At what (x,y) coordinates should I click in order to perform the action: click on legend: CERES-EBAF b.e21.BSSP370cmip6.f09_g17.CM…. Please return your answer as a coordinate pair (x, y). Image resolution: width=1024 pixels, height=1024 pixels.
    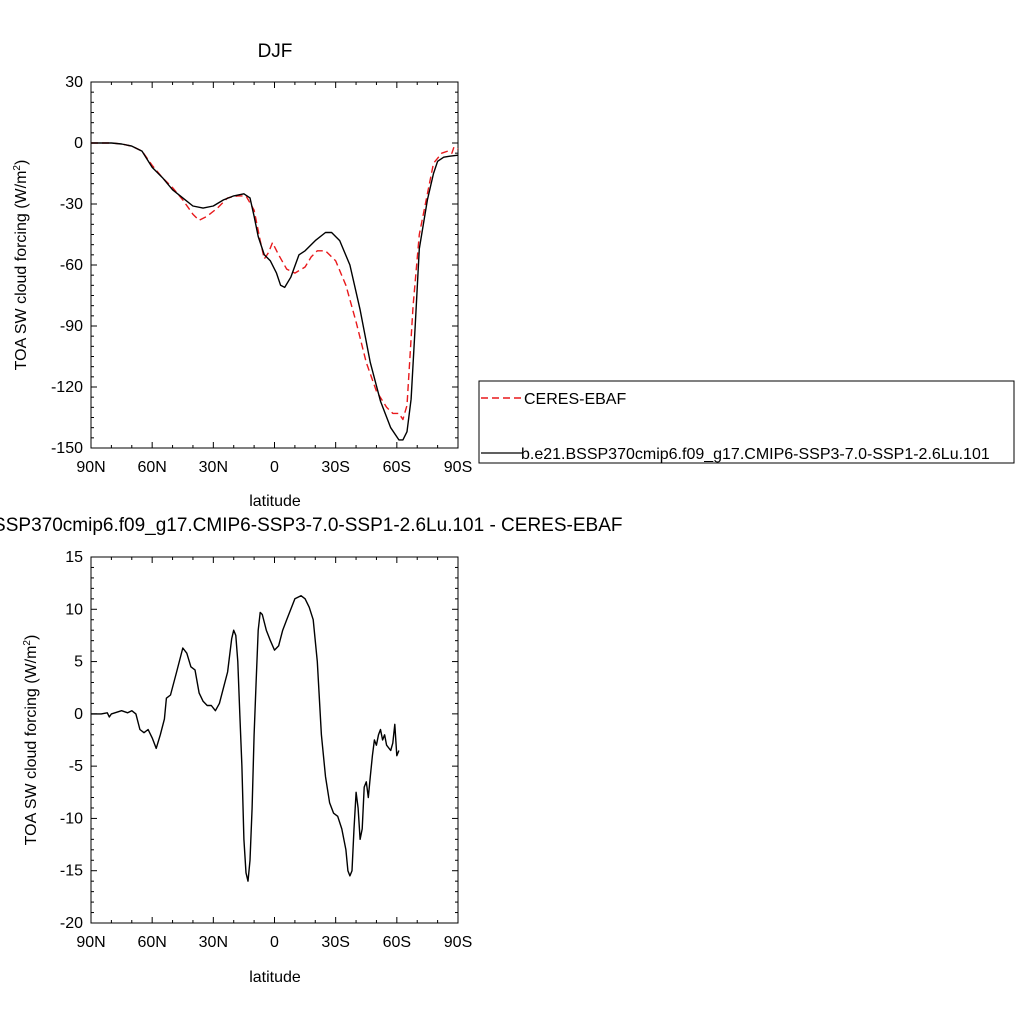
    Looking at the image, I should click on (746, 422).